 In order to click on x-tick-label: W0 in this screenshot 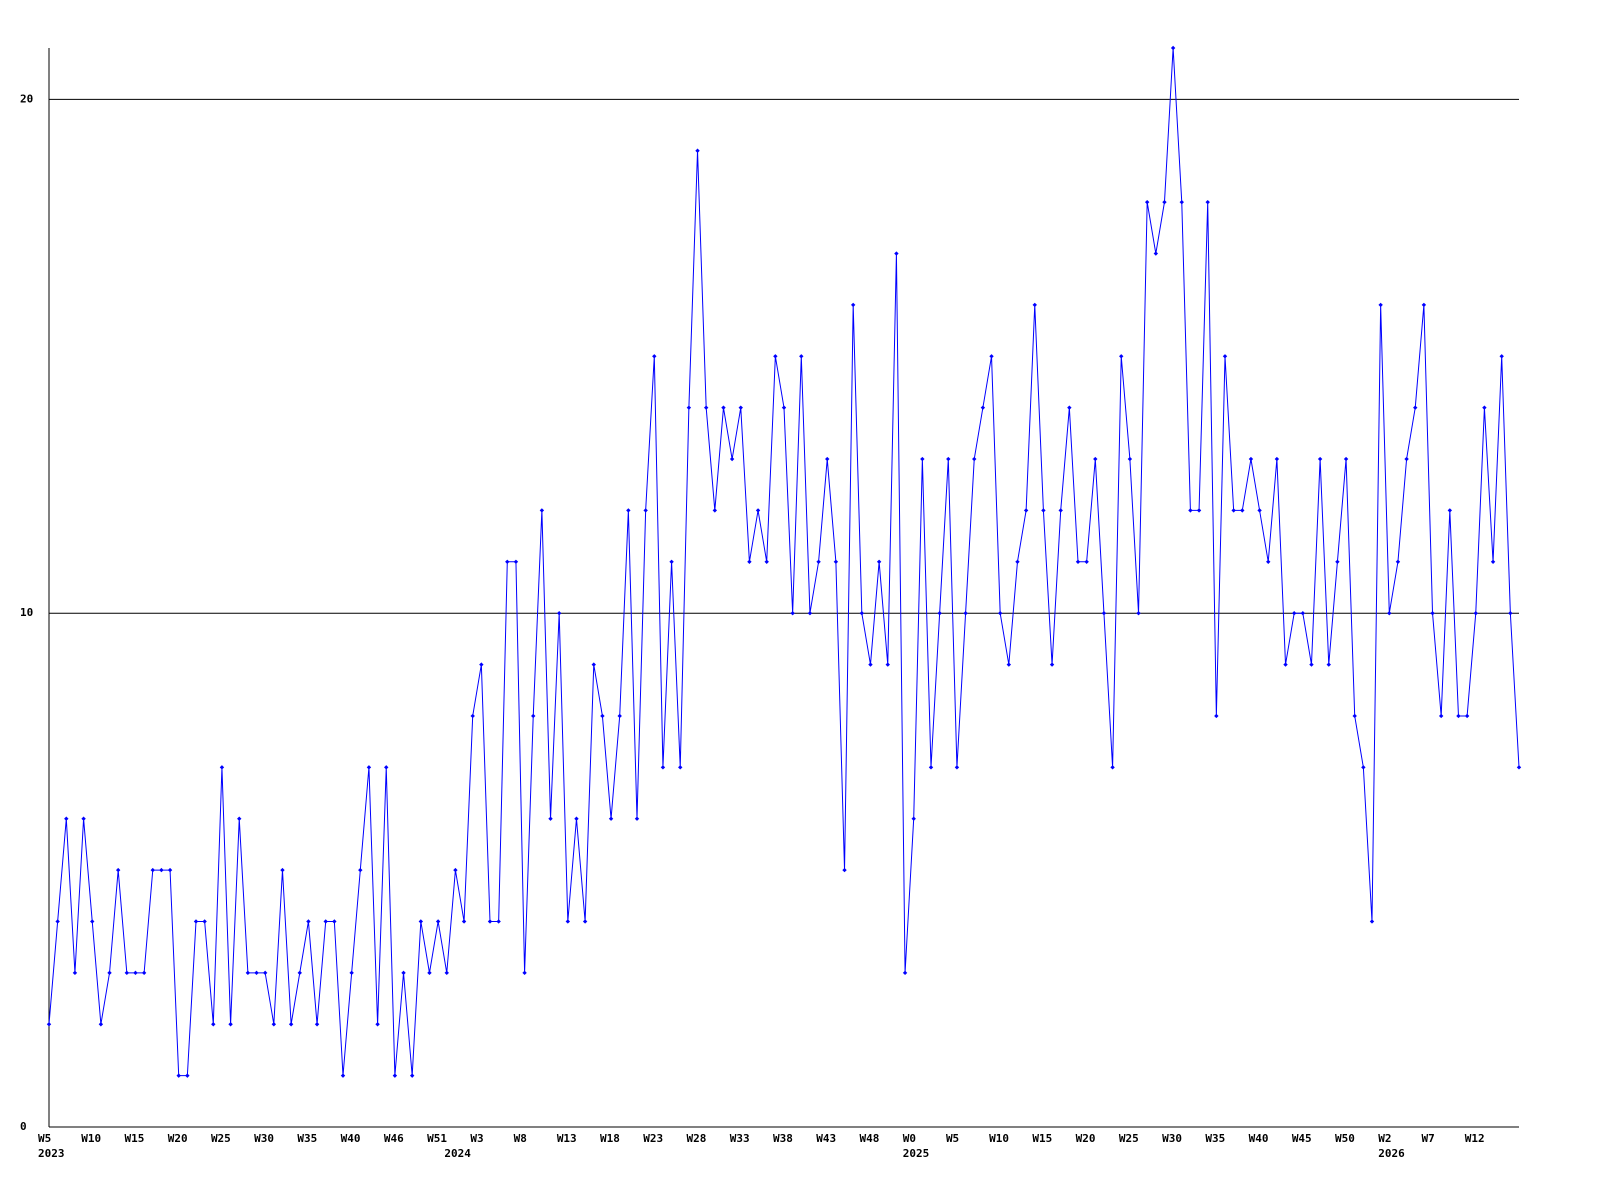, I will do `click(909, 1138)`.